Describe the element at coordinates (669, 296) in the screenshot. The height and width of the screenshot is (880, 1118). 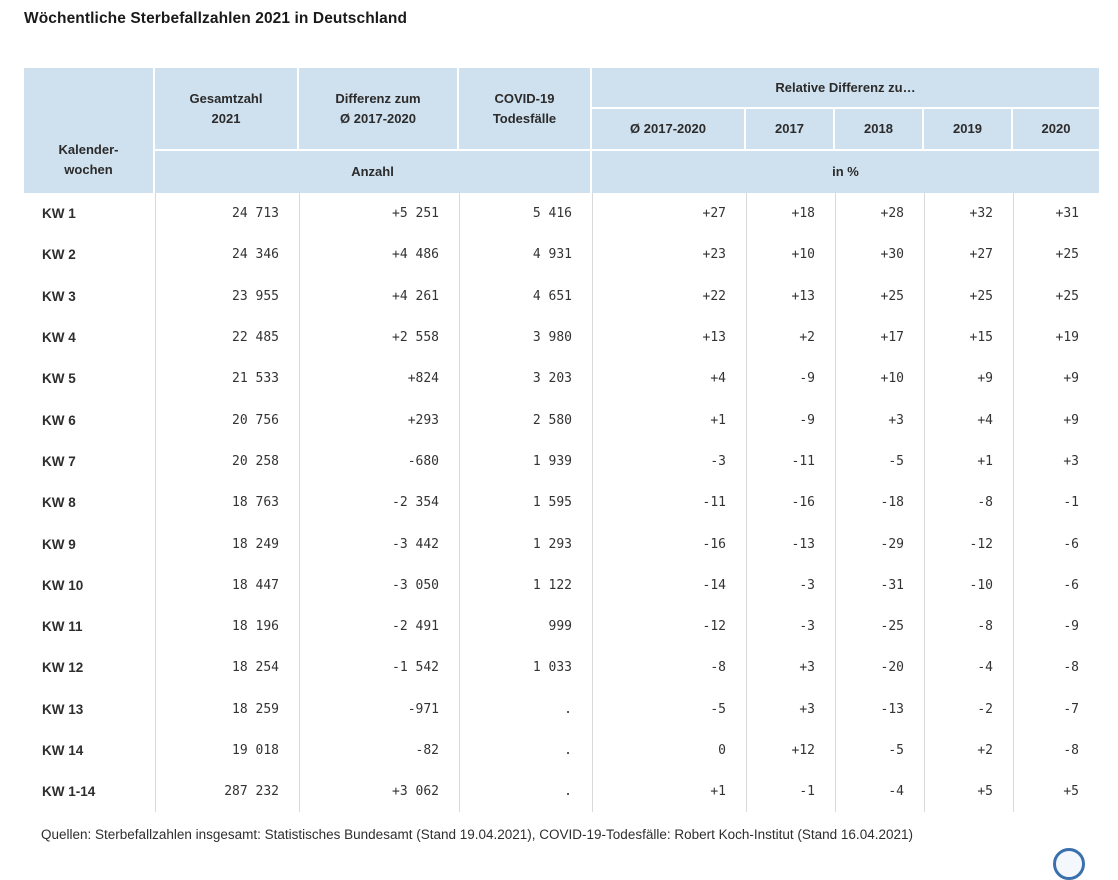
I see `cell: +22` at that location.